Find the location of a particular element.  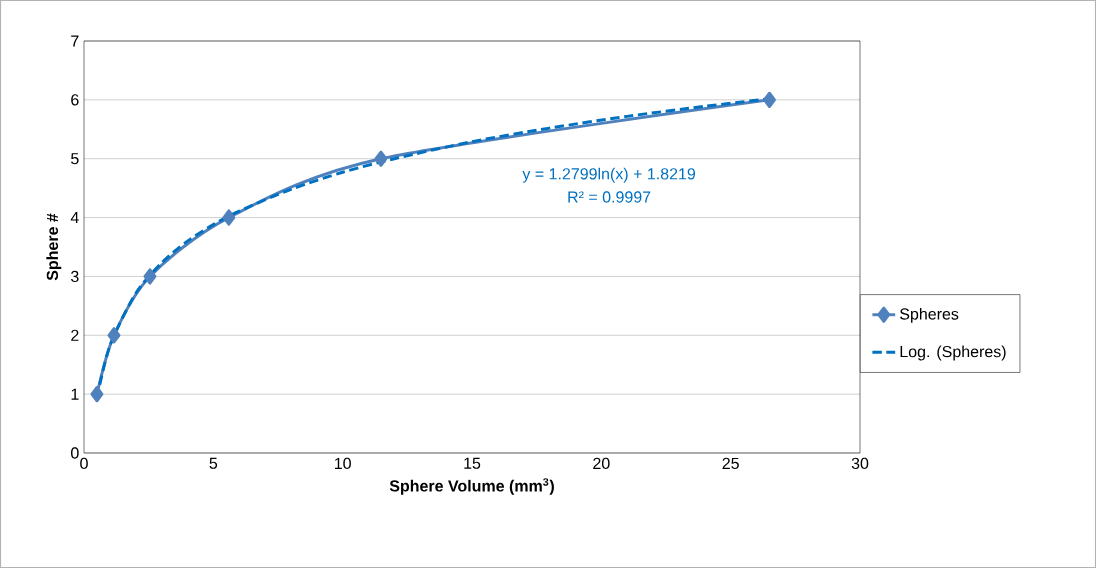

legend-label: Spheres is located at coordinates (929, 315).